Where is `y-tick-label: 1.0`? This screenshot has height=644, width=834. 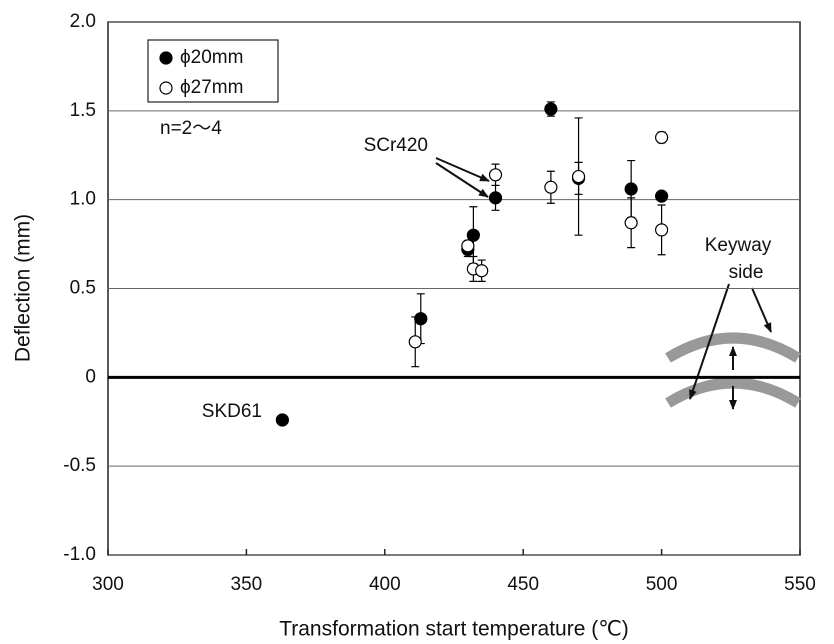 y-tick-label: 1.0 is located at coordinates (83, 199).